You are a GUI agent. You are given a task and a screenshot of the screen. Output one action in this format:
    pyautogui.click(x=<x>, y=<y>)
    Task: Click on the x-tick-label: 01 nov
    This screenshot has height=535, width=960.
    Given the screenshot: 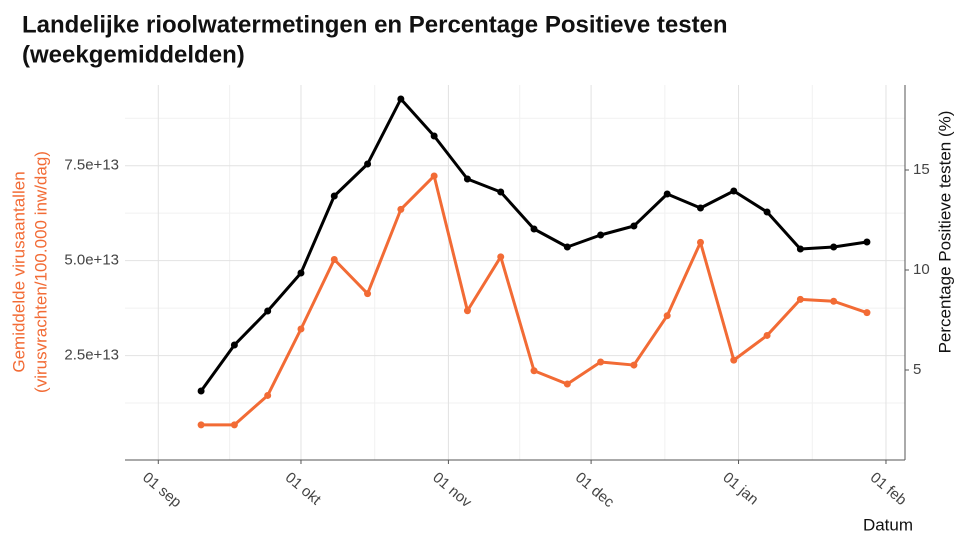 What is the action you would take?
    pyautogui.click(x=452, y=490)
    